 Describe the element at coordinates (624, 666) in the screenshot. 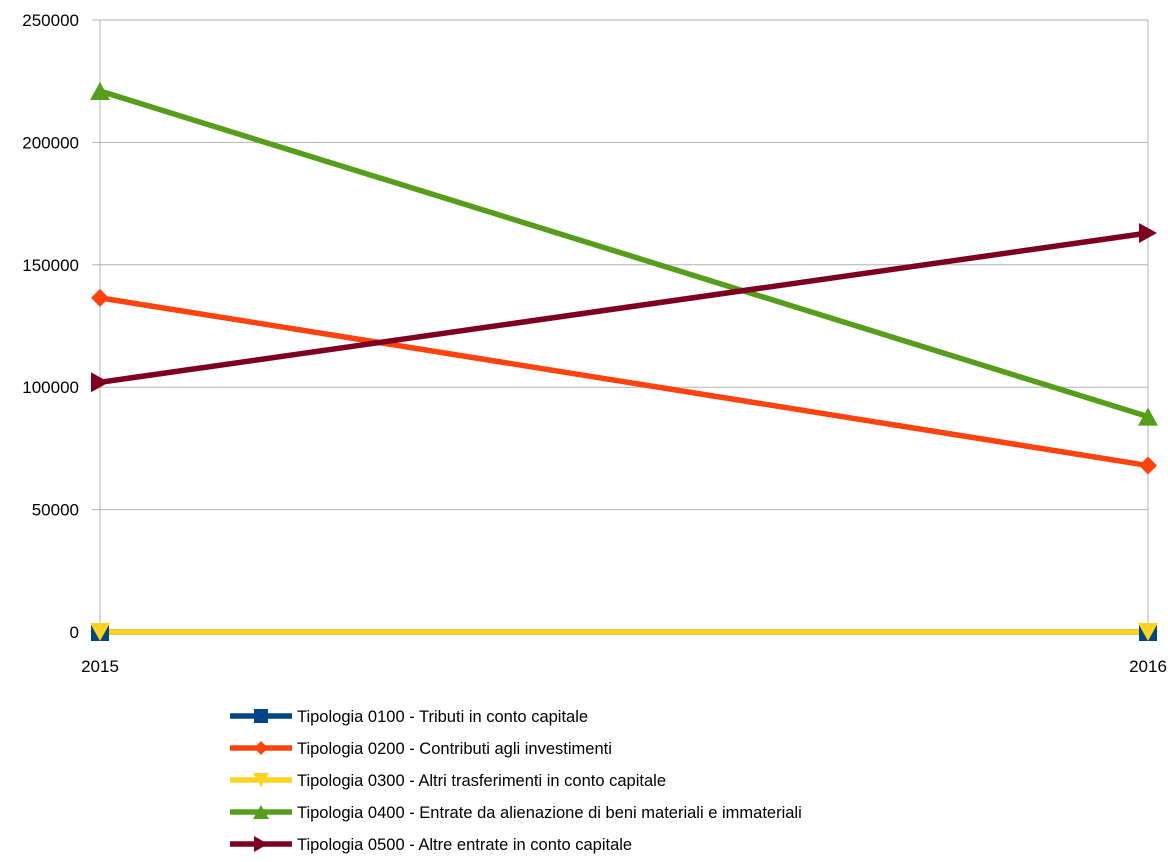

I see `x-axis-ticks: 2015 2016` at that location.